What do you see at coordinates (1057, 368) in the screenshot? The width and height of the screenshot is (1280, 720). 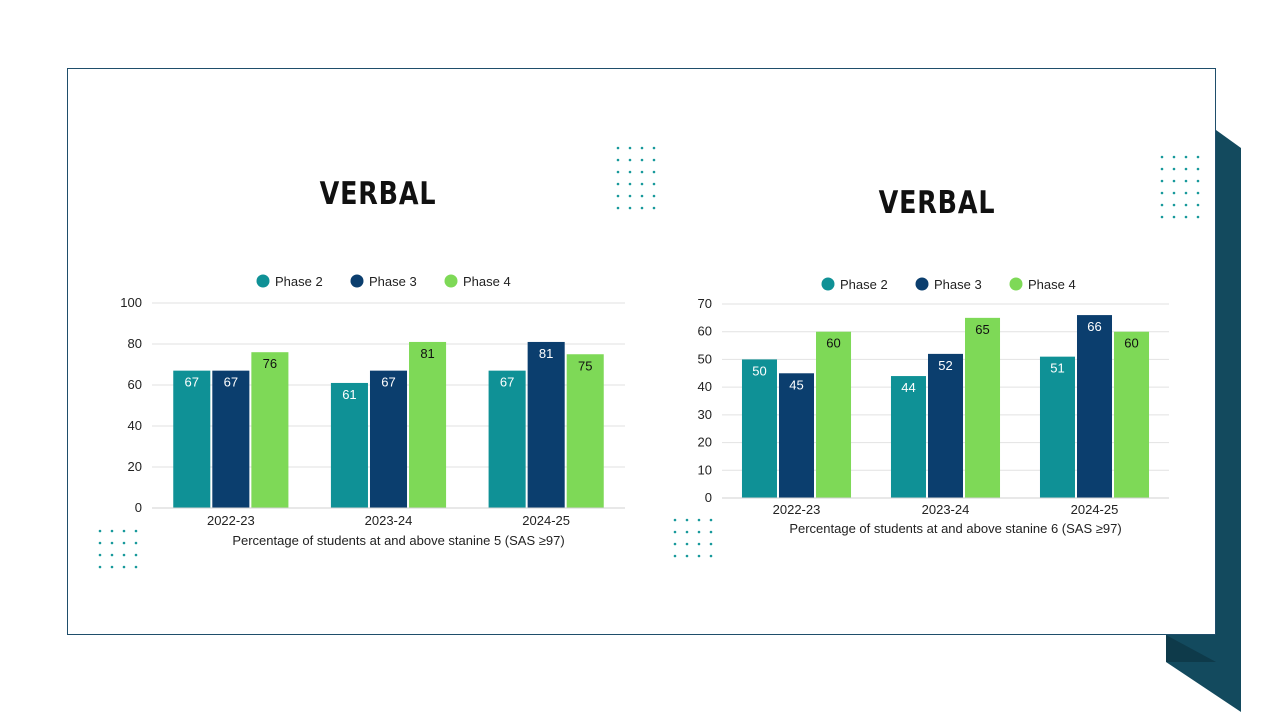 I see `data-label: 51` at bounding box center [1057, 368].